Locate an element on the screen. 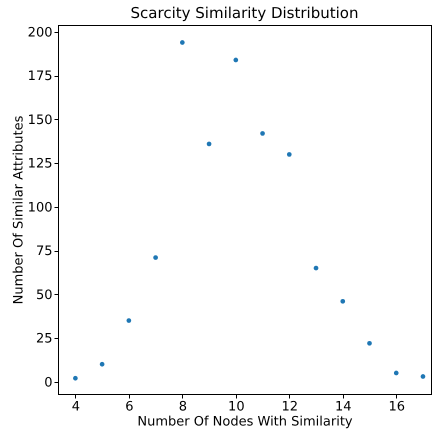  x-tick-label: 6 is located at coordinates (129, 407).